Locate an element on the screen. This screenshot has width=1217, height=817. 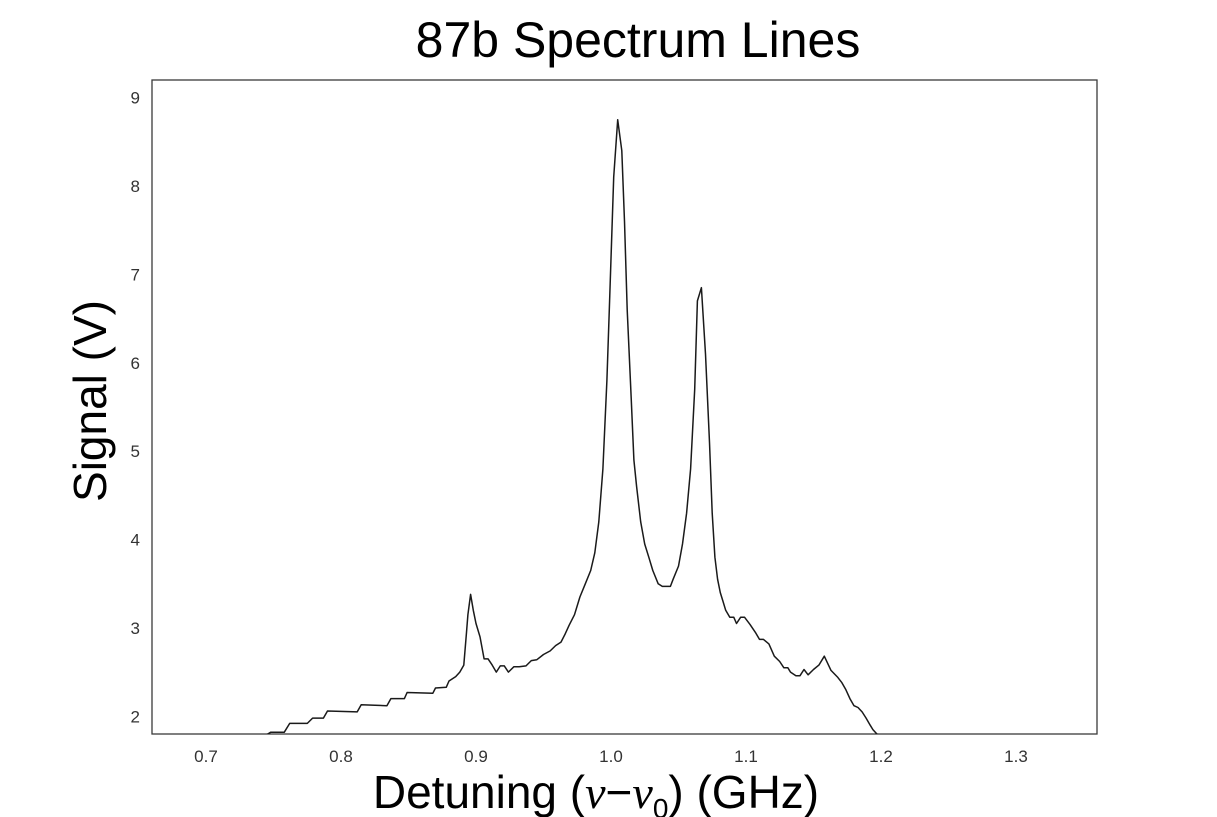
y-tick-label: 9 is located at coordinates (135, 98).